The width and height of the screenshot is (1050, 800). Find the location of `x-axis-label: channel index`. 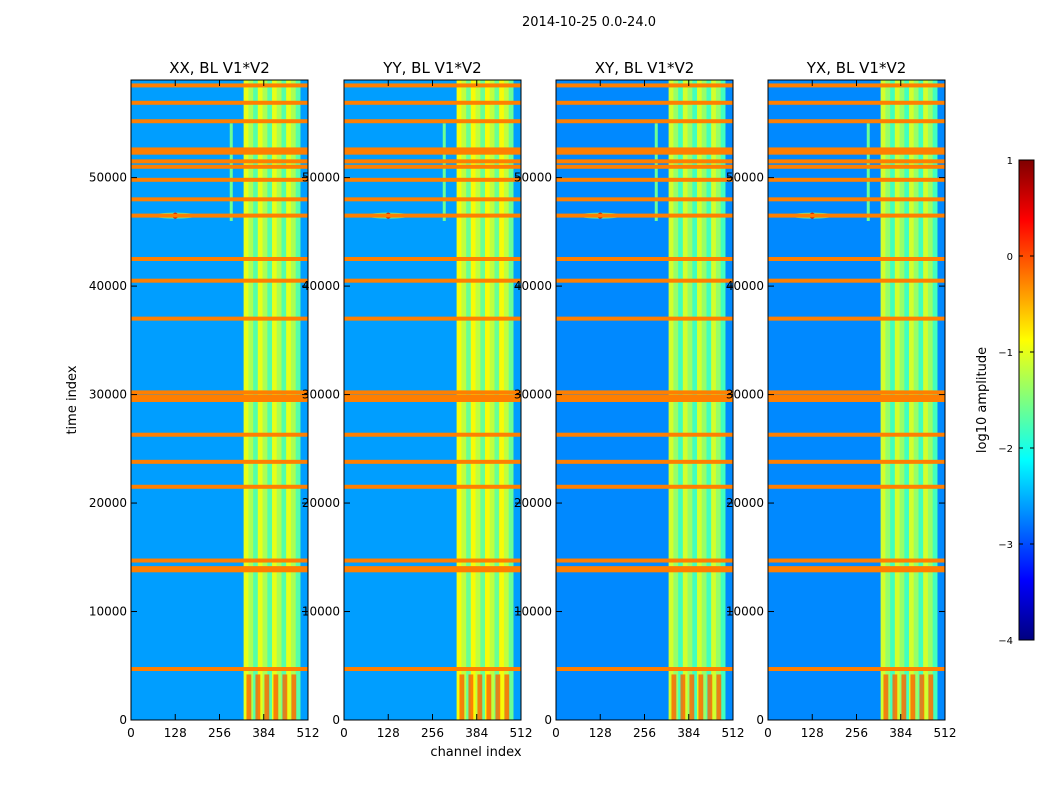

x-axis-label: channel index is located at coordinates (475, 752).